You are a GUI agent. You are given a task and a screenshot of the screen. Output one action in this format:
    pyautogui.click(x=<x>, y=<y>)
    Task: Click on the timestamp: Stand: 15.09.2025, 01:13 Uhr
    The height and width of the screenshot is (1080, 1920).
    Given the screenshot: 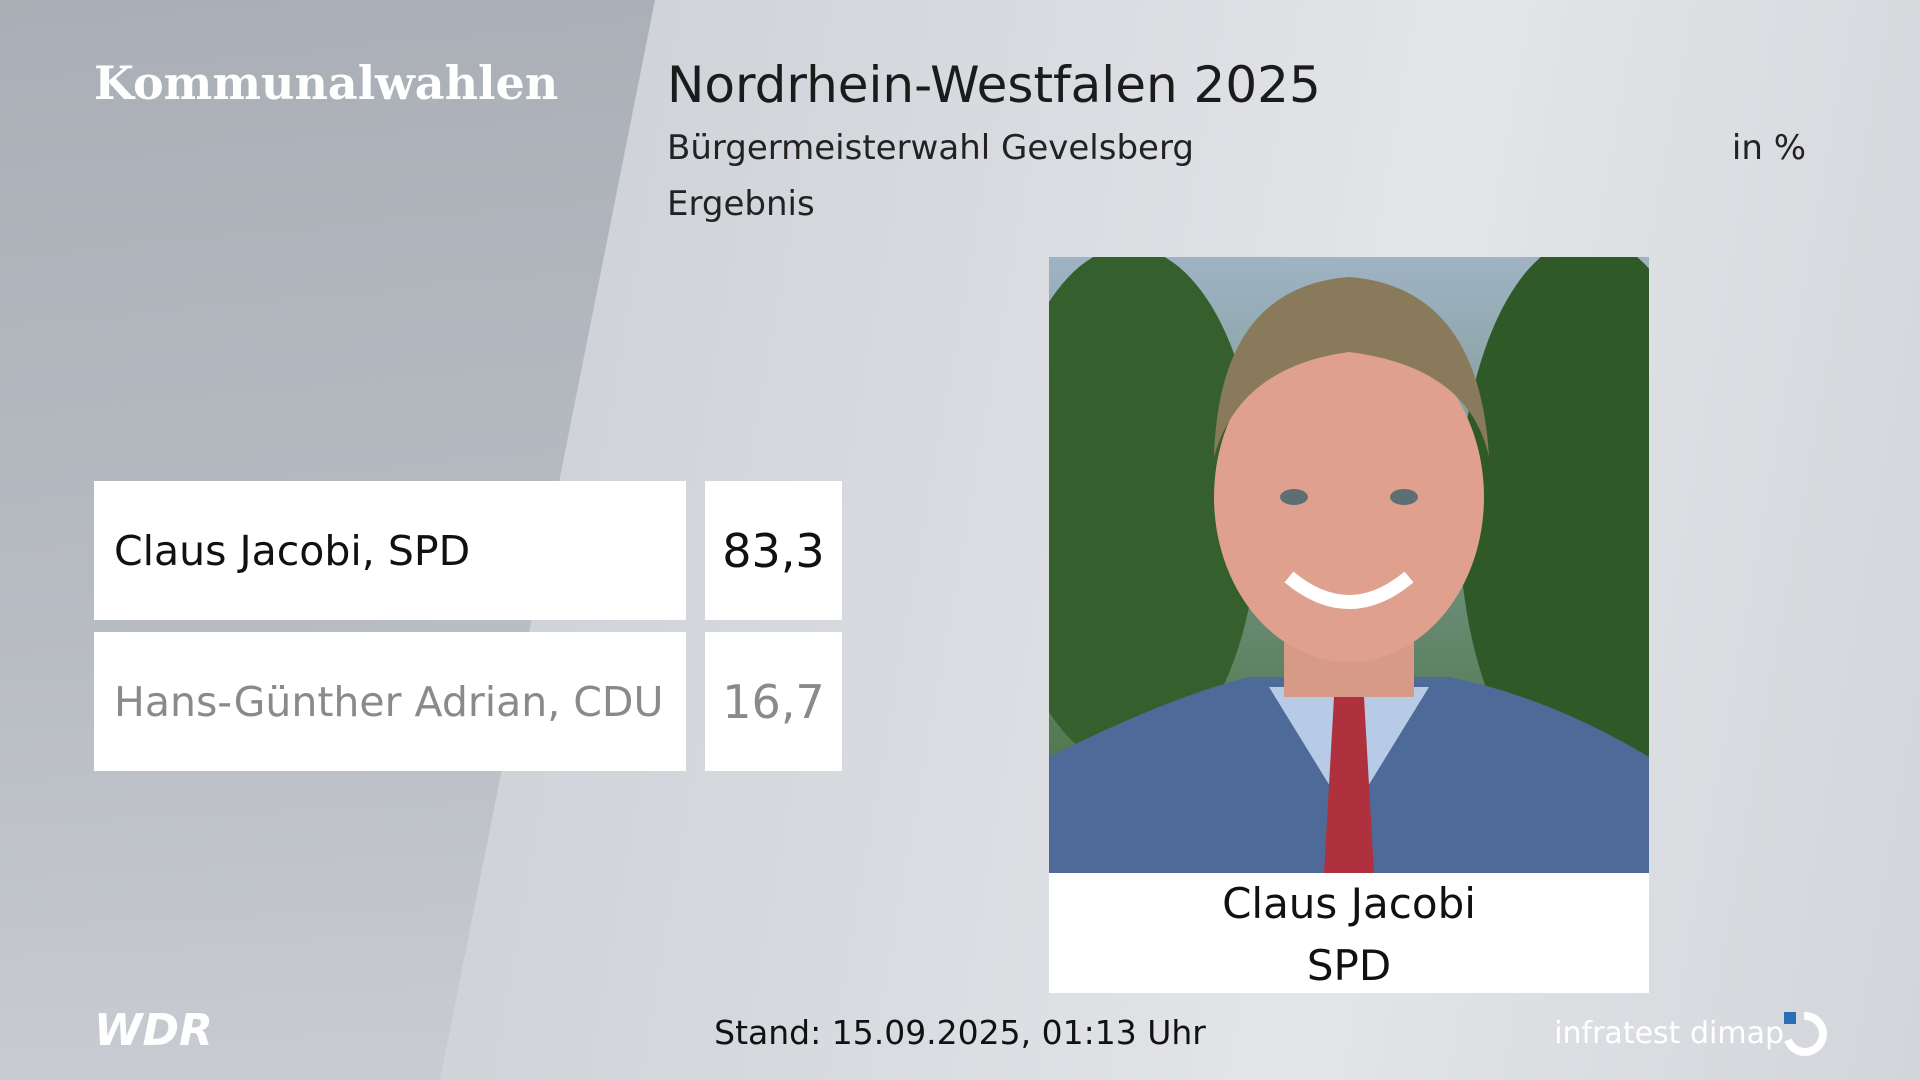 What is the action you would take?
    pyautogui.click(x=960, y=1032)
    